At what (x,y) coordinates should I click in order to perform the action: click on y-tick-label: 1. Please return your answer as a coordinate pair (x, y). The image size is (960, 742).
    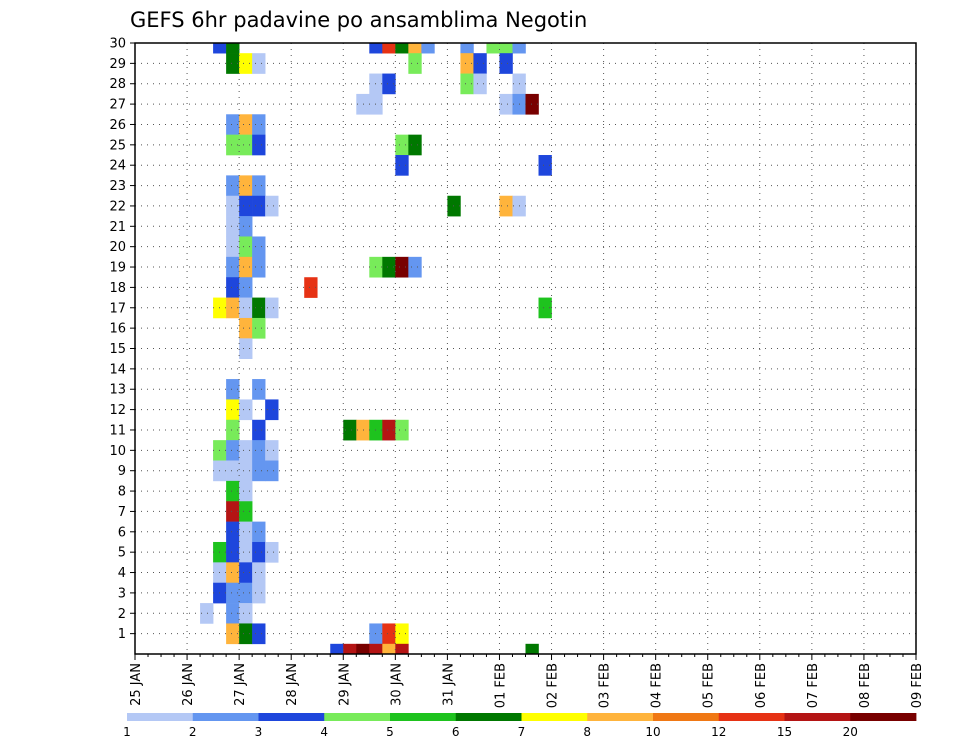
    Looking at the image, I should click on (122, 634).